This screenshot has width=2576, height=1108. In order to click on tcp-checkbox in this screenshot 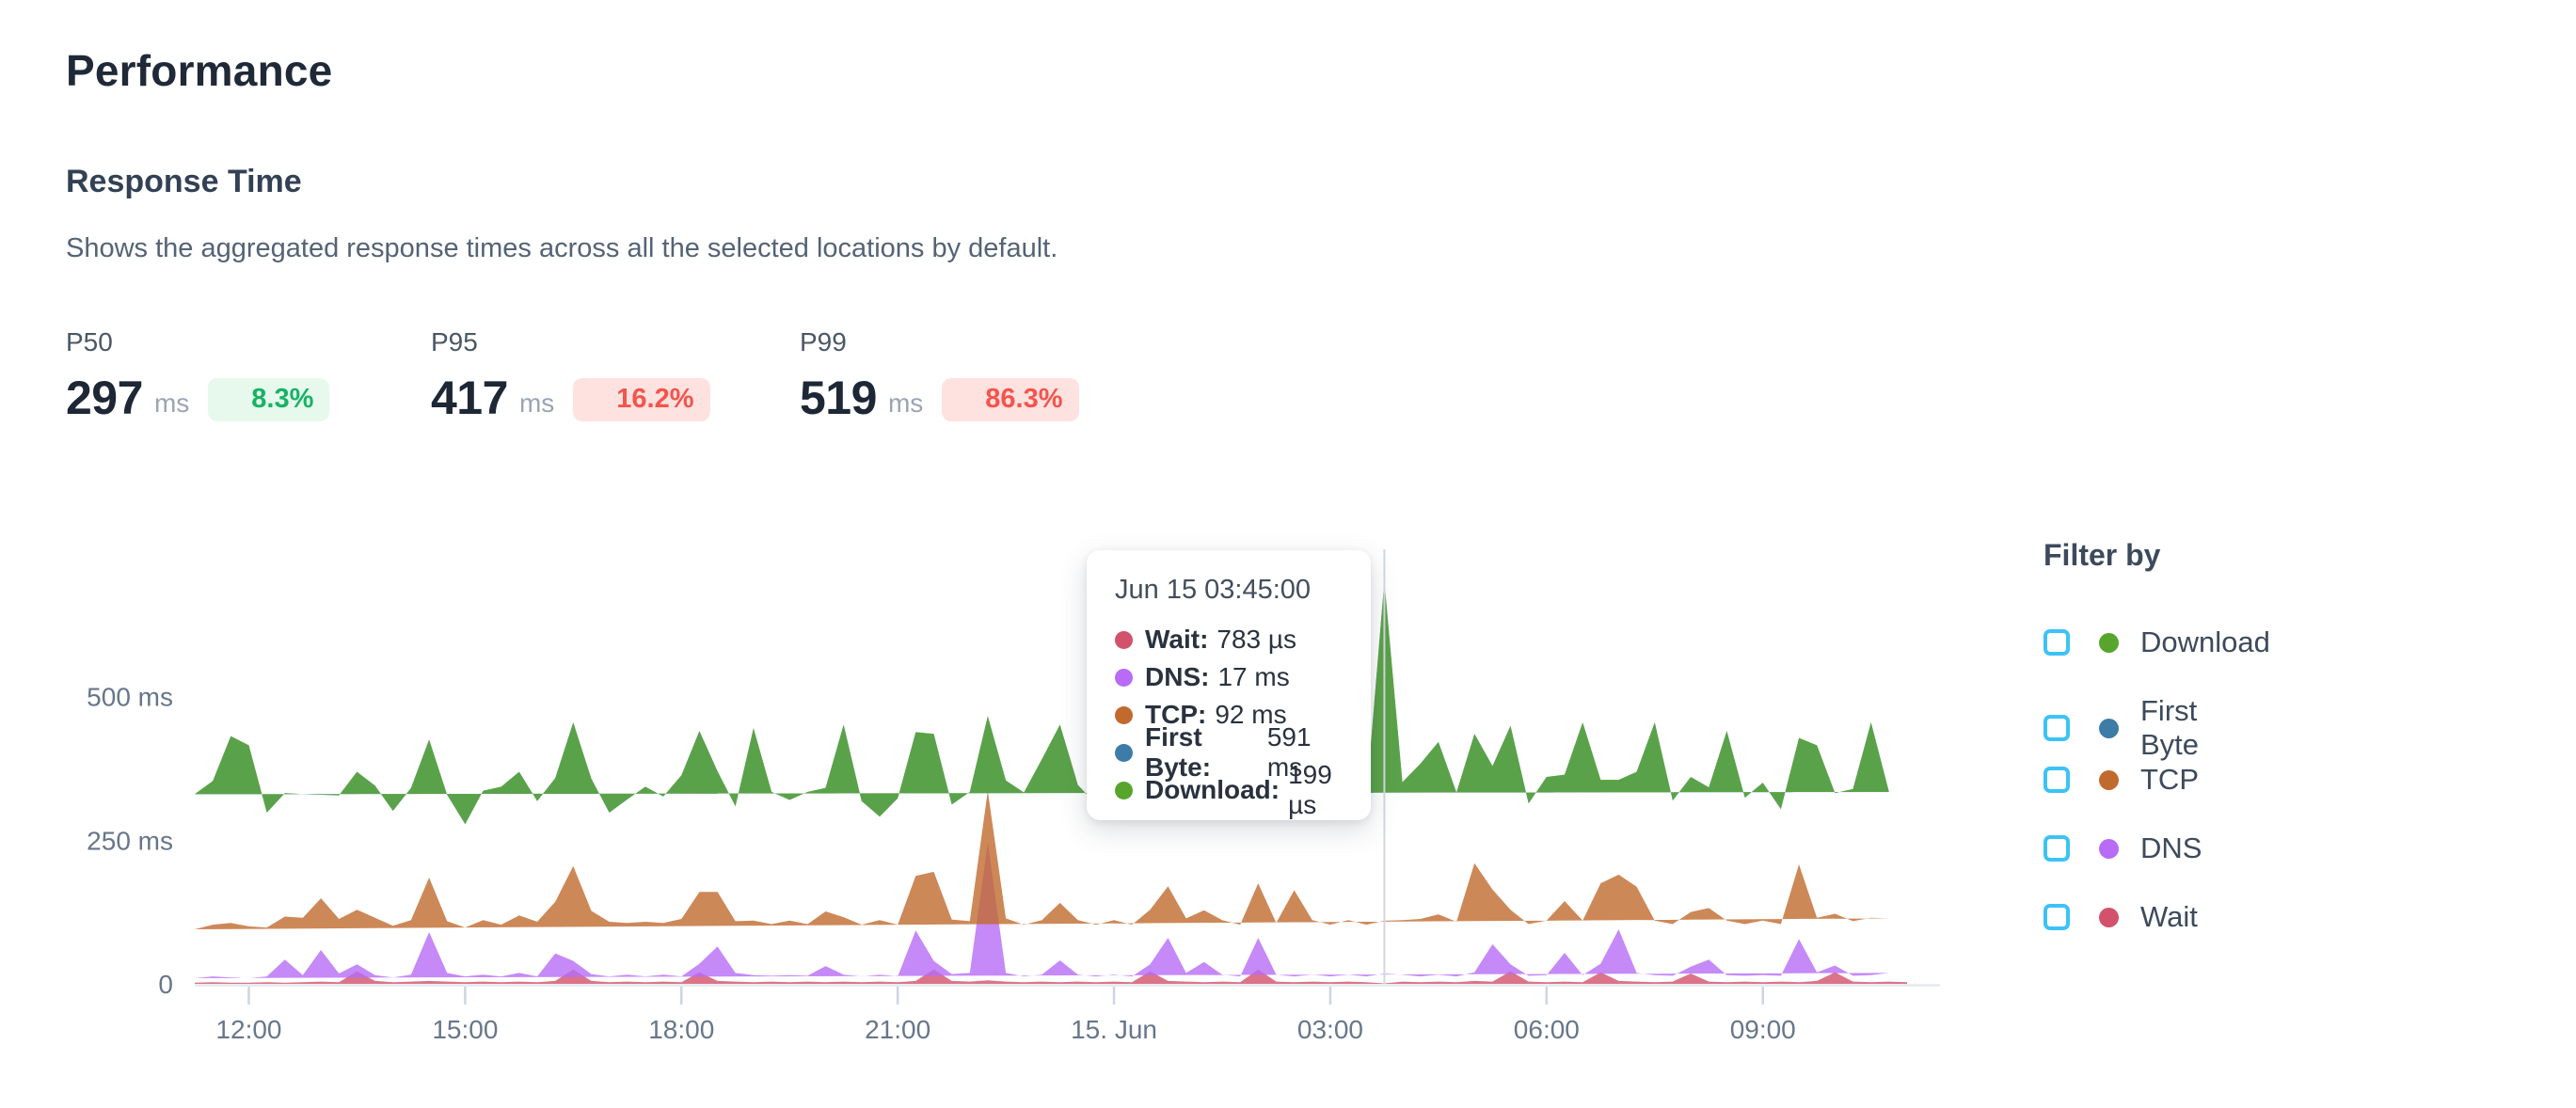, I will do `click(2056, 780)`.